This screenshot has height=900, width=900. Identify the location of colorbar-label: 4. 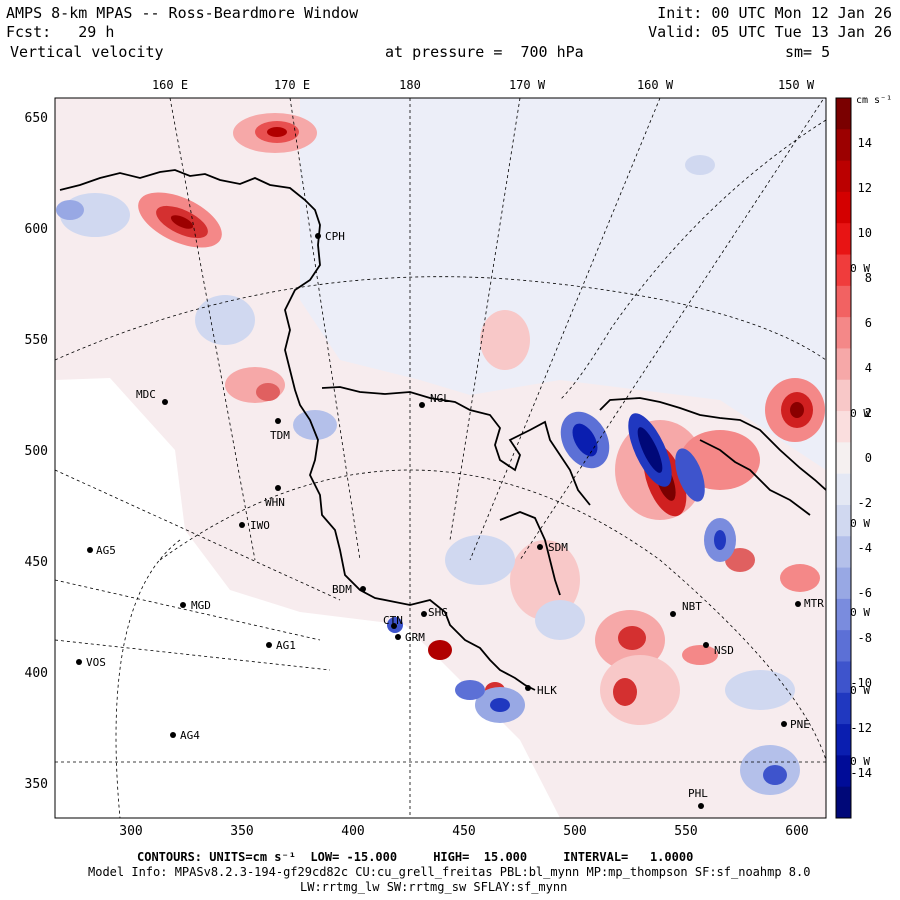
(868, 368).